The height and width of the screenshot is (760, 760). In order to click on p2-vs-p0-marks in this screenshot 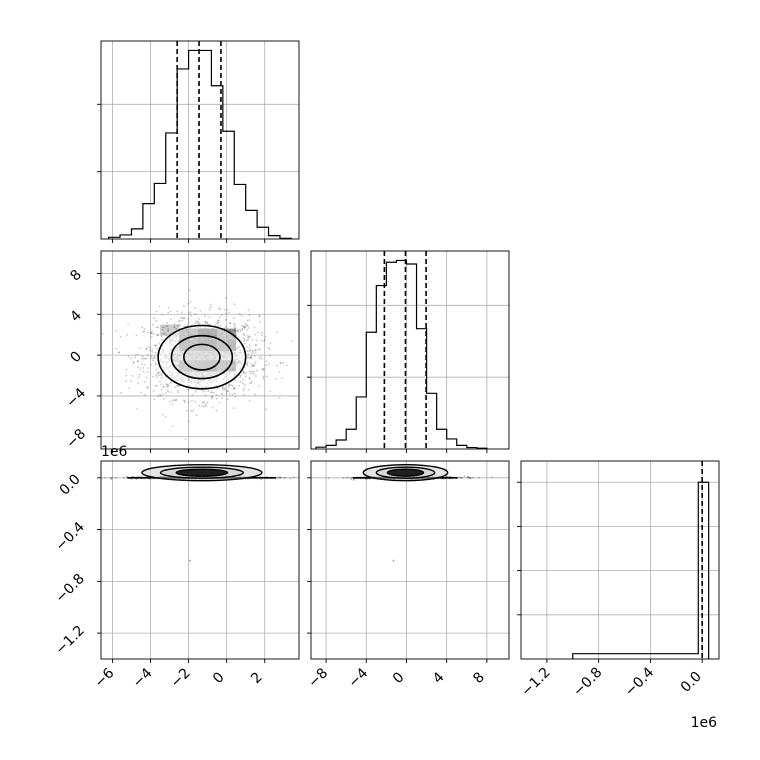, I will do `click(205, 512)`.